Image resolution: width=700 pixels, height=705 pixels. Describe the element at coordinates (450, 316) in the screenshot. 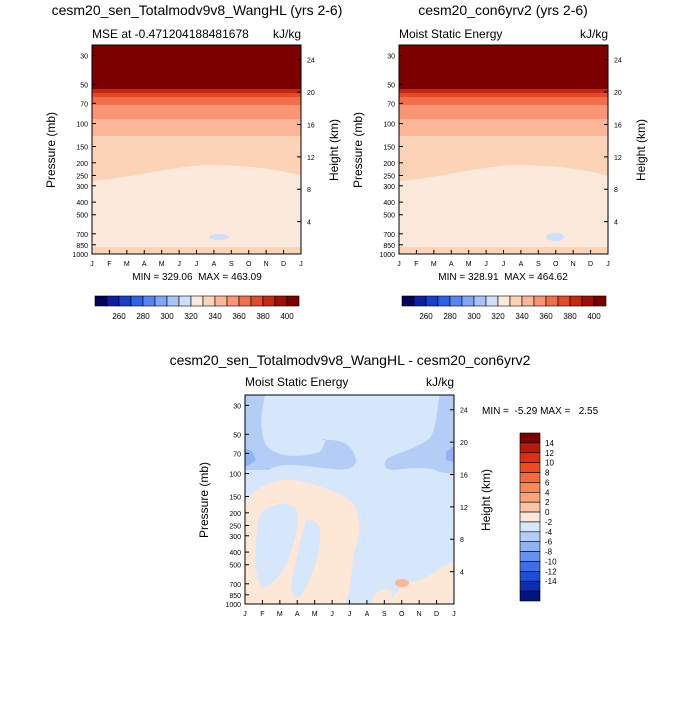

I see `panel-b-colorbar-label-1: 280` at that location.